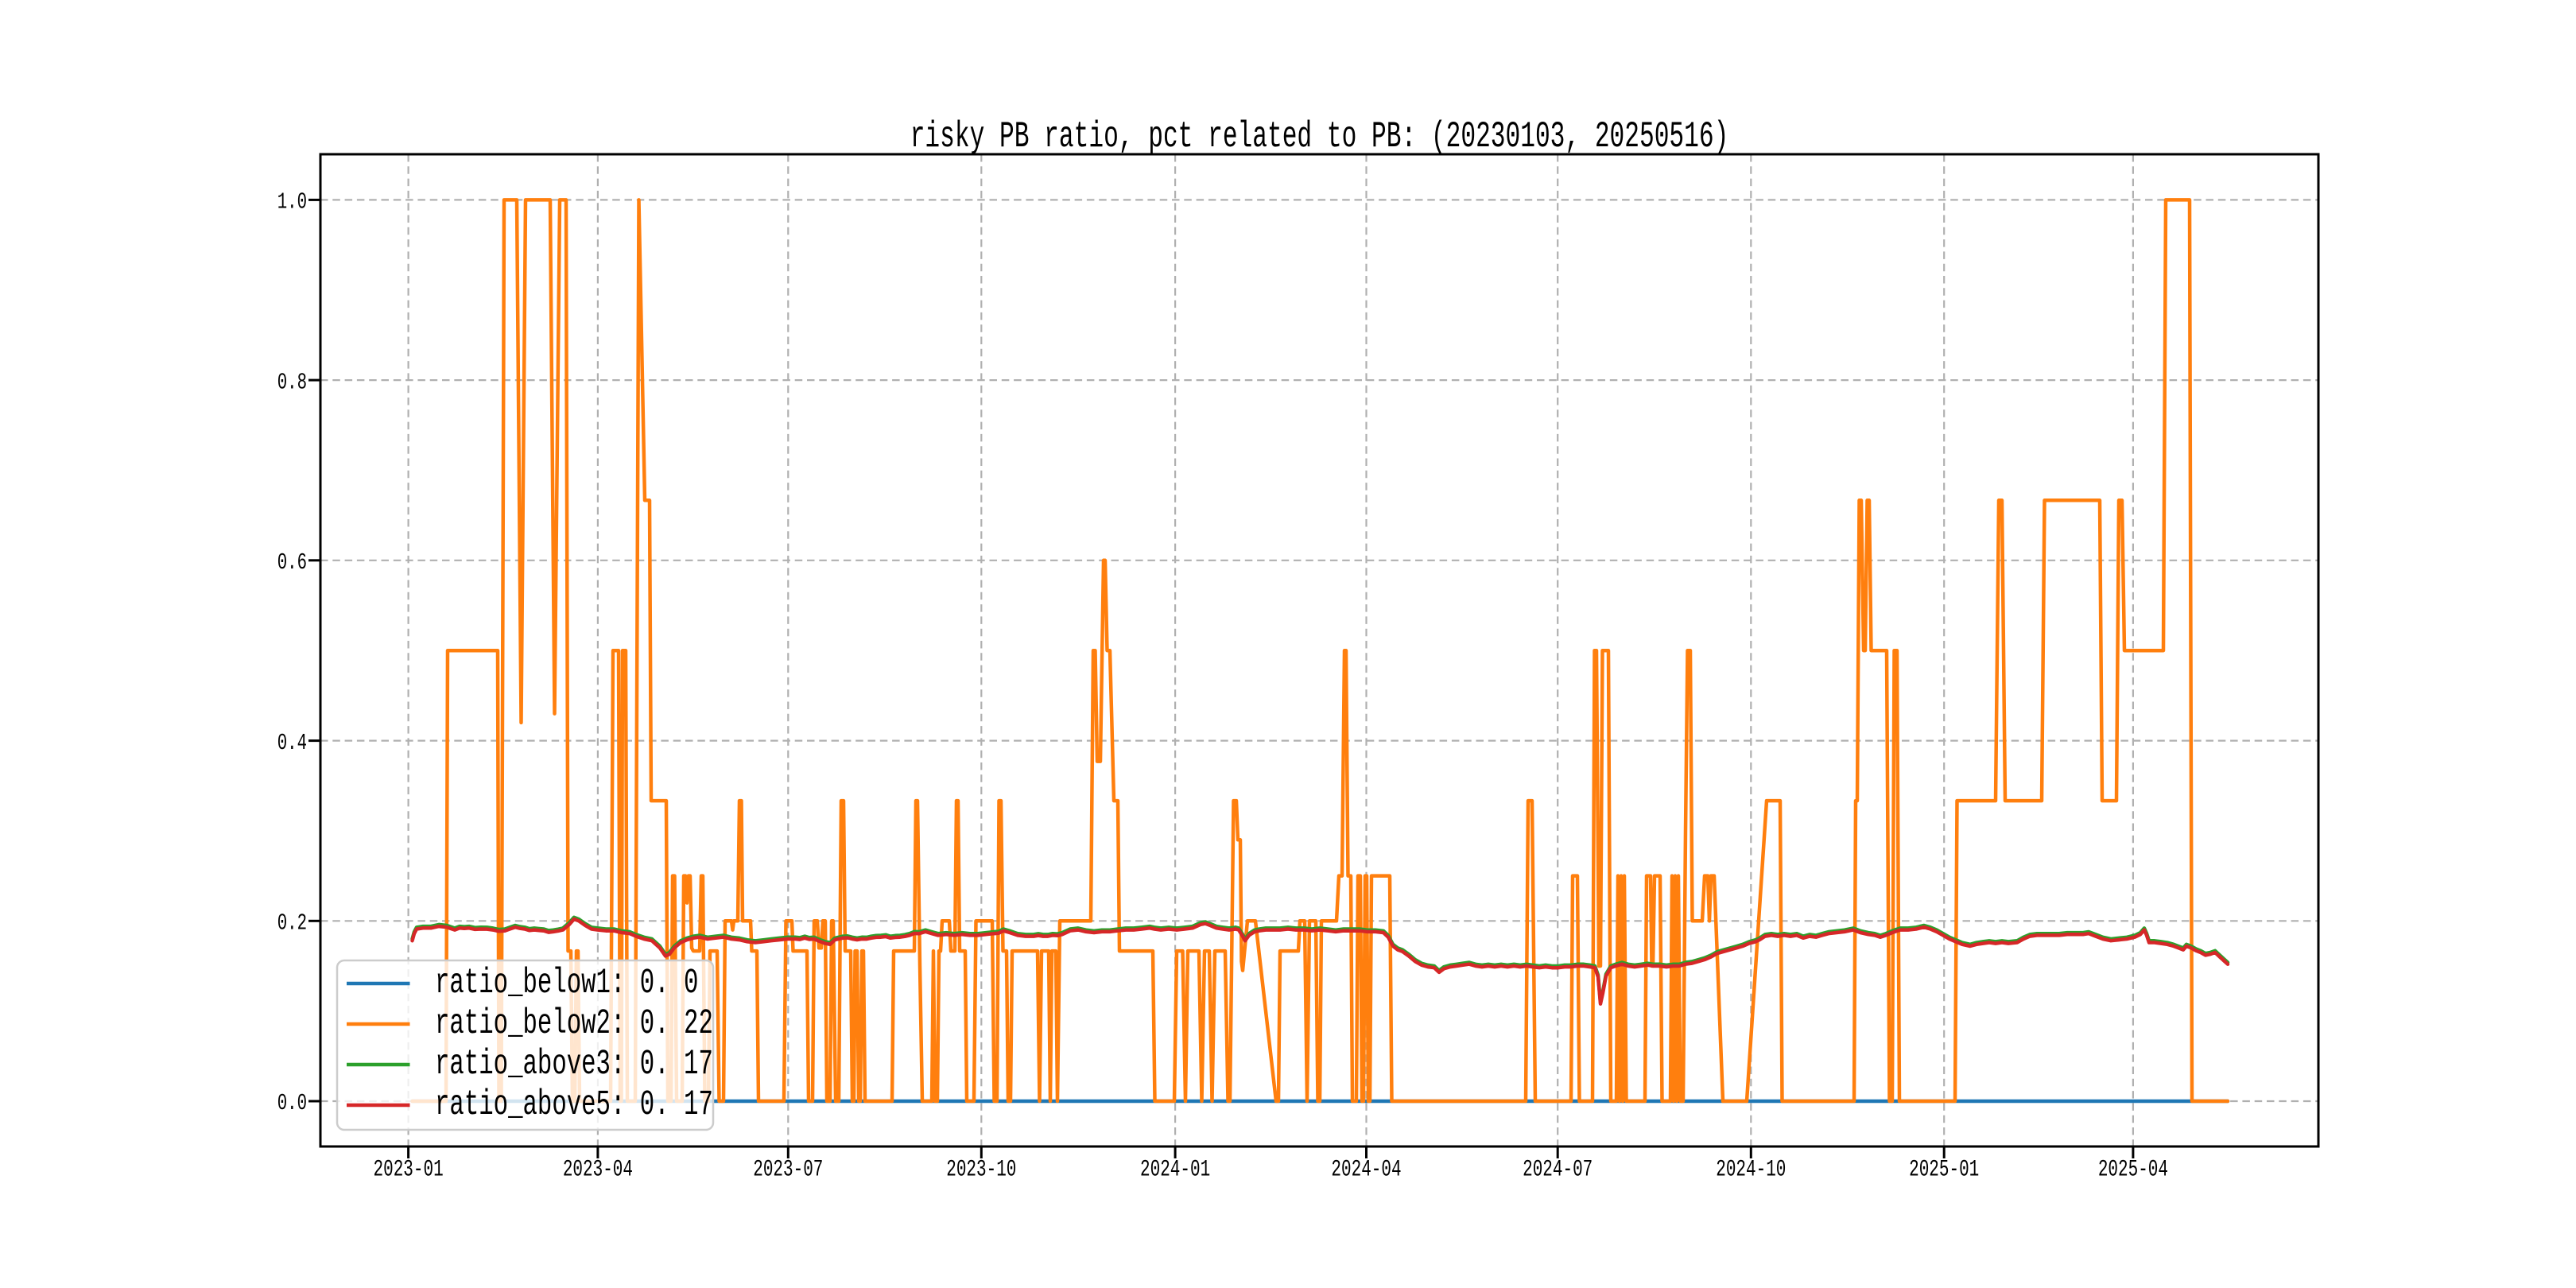 The height and width of the screenshot is (1288, 2576). What do you see at coordinates (574, 1024) in the screenshot?
I see `svg-text: ratio_below2: 0. 22` at bounding box center [574, 1024].